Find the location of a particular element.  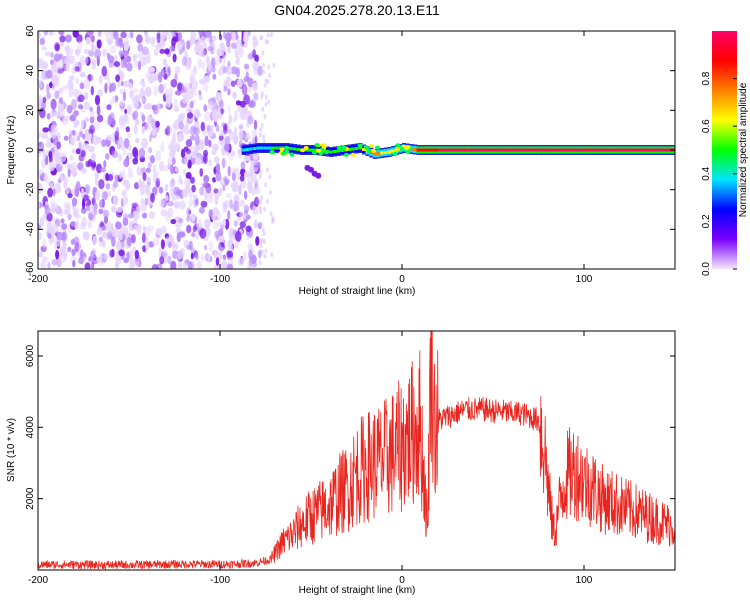

spectrogram-y-tick-label: 40 is located at coordinates (30, 71).